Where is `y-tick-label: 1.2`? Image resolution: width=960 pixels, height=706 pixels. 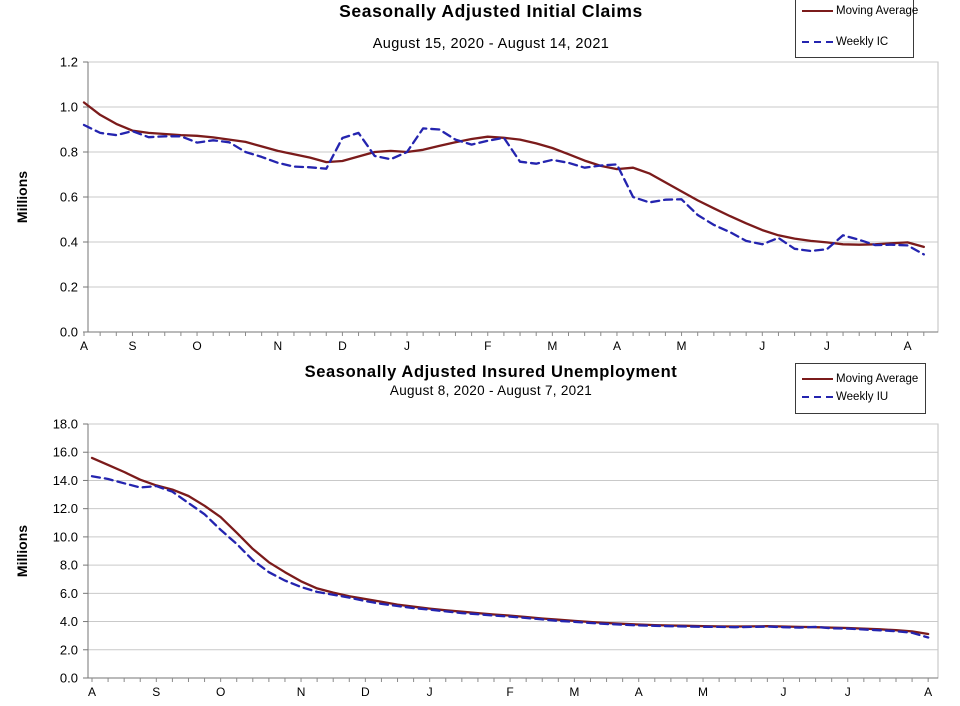
y-tick-label: 1.2 is located at coordinates (69, 62).